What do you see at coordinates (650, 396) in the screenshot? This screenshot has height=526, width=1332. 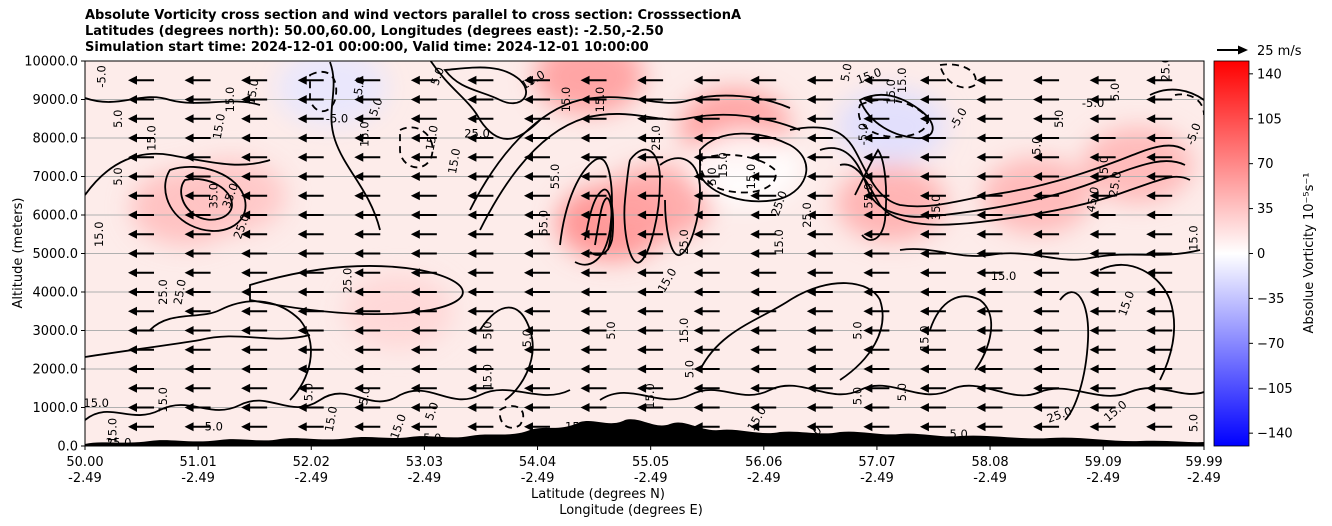 I see `contour-label: 15.0` at bounding box center [650, 396].